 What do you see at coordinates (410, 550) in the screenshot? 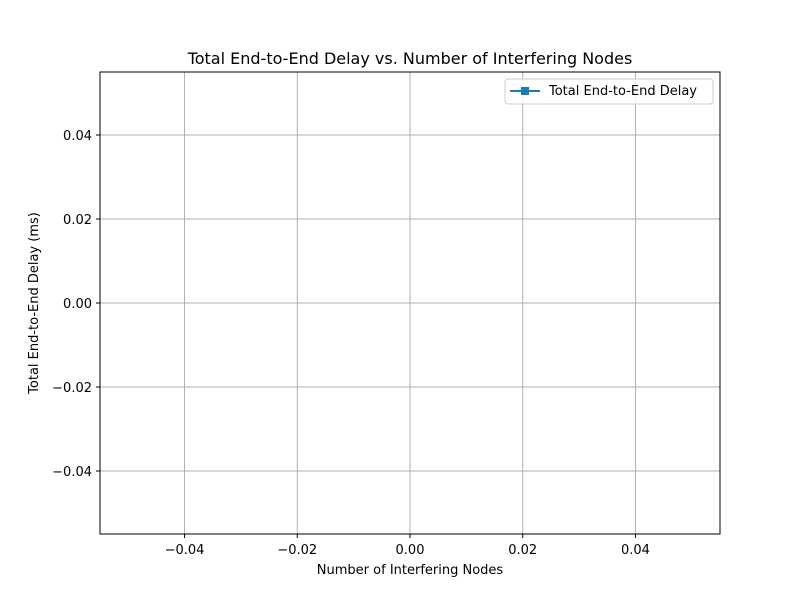
I see `x-tick-label: 0.00` at bounding box center [410, 550].